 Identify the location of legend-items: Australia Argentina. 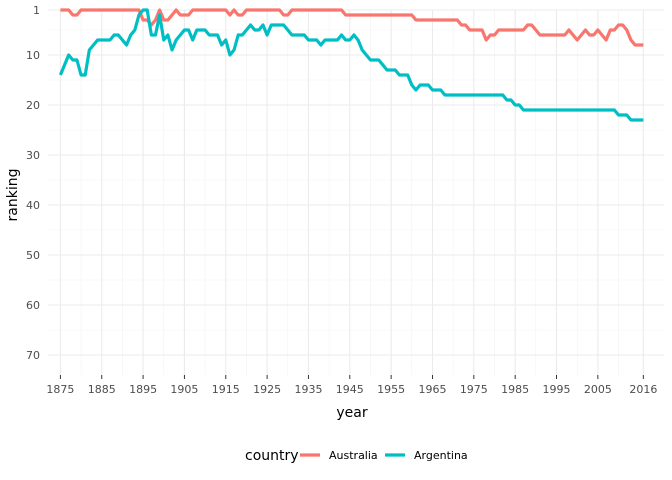
(384, 455).